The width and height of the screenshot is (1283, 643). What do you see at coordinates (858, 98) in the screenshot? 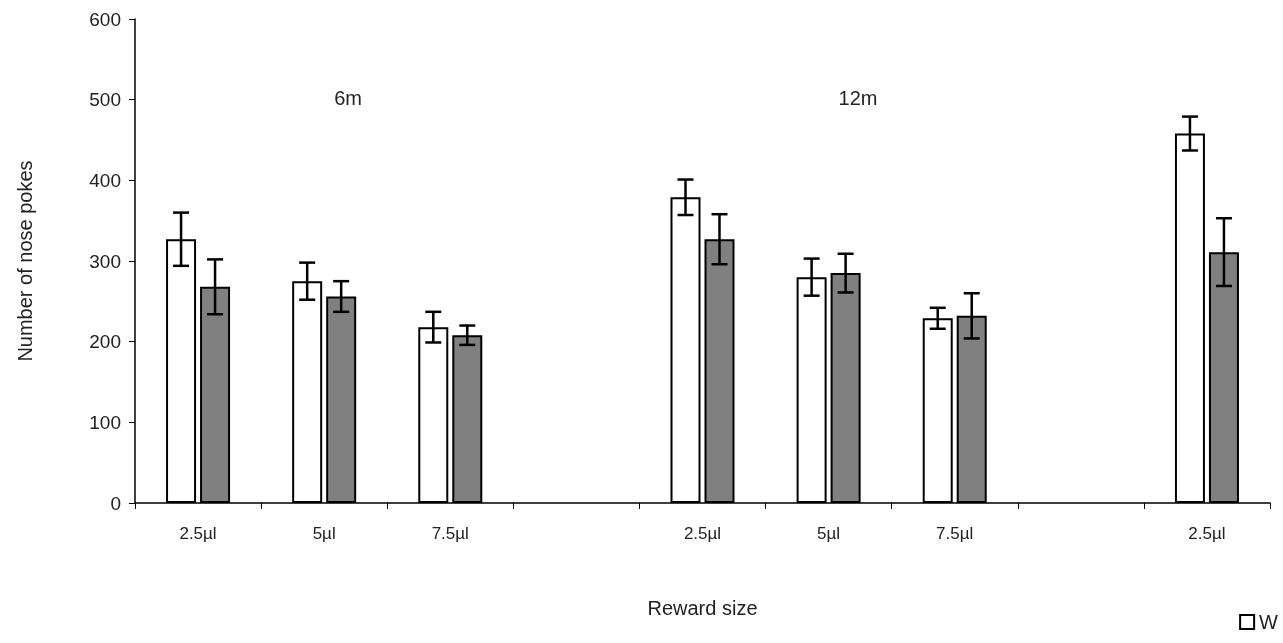
I see `annotation: 12m` at bounding box center [858, 98].